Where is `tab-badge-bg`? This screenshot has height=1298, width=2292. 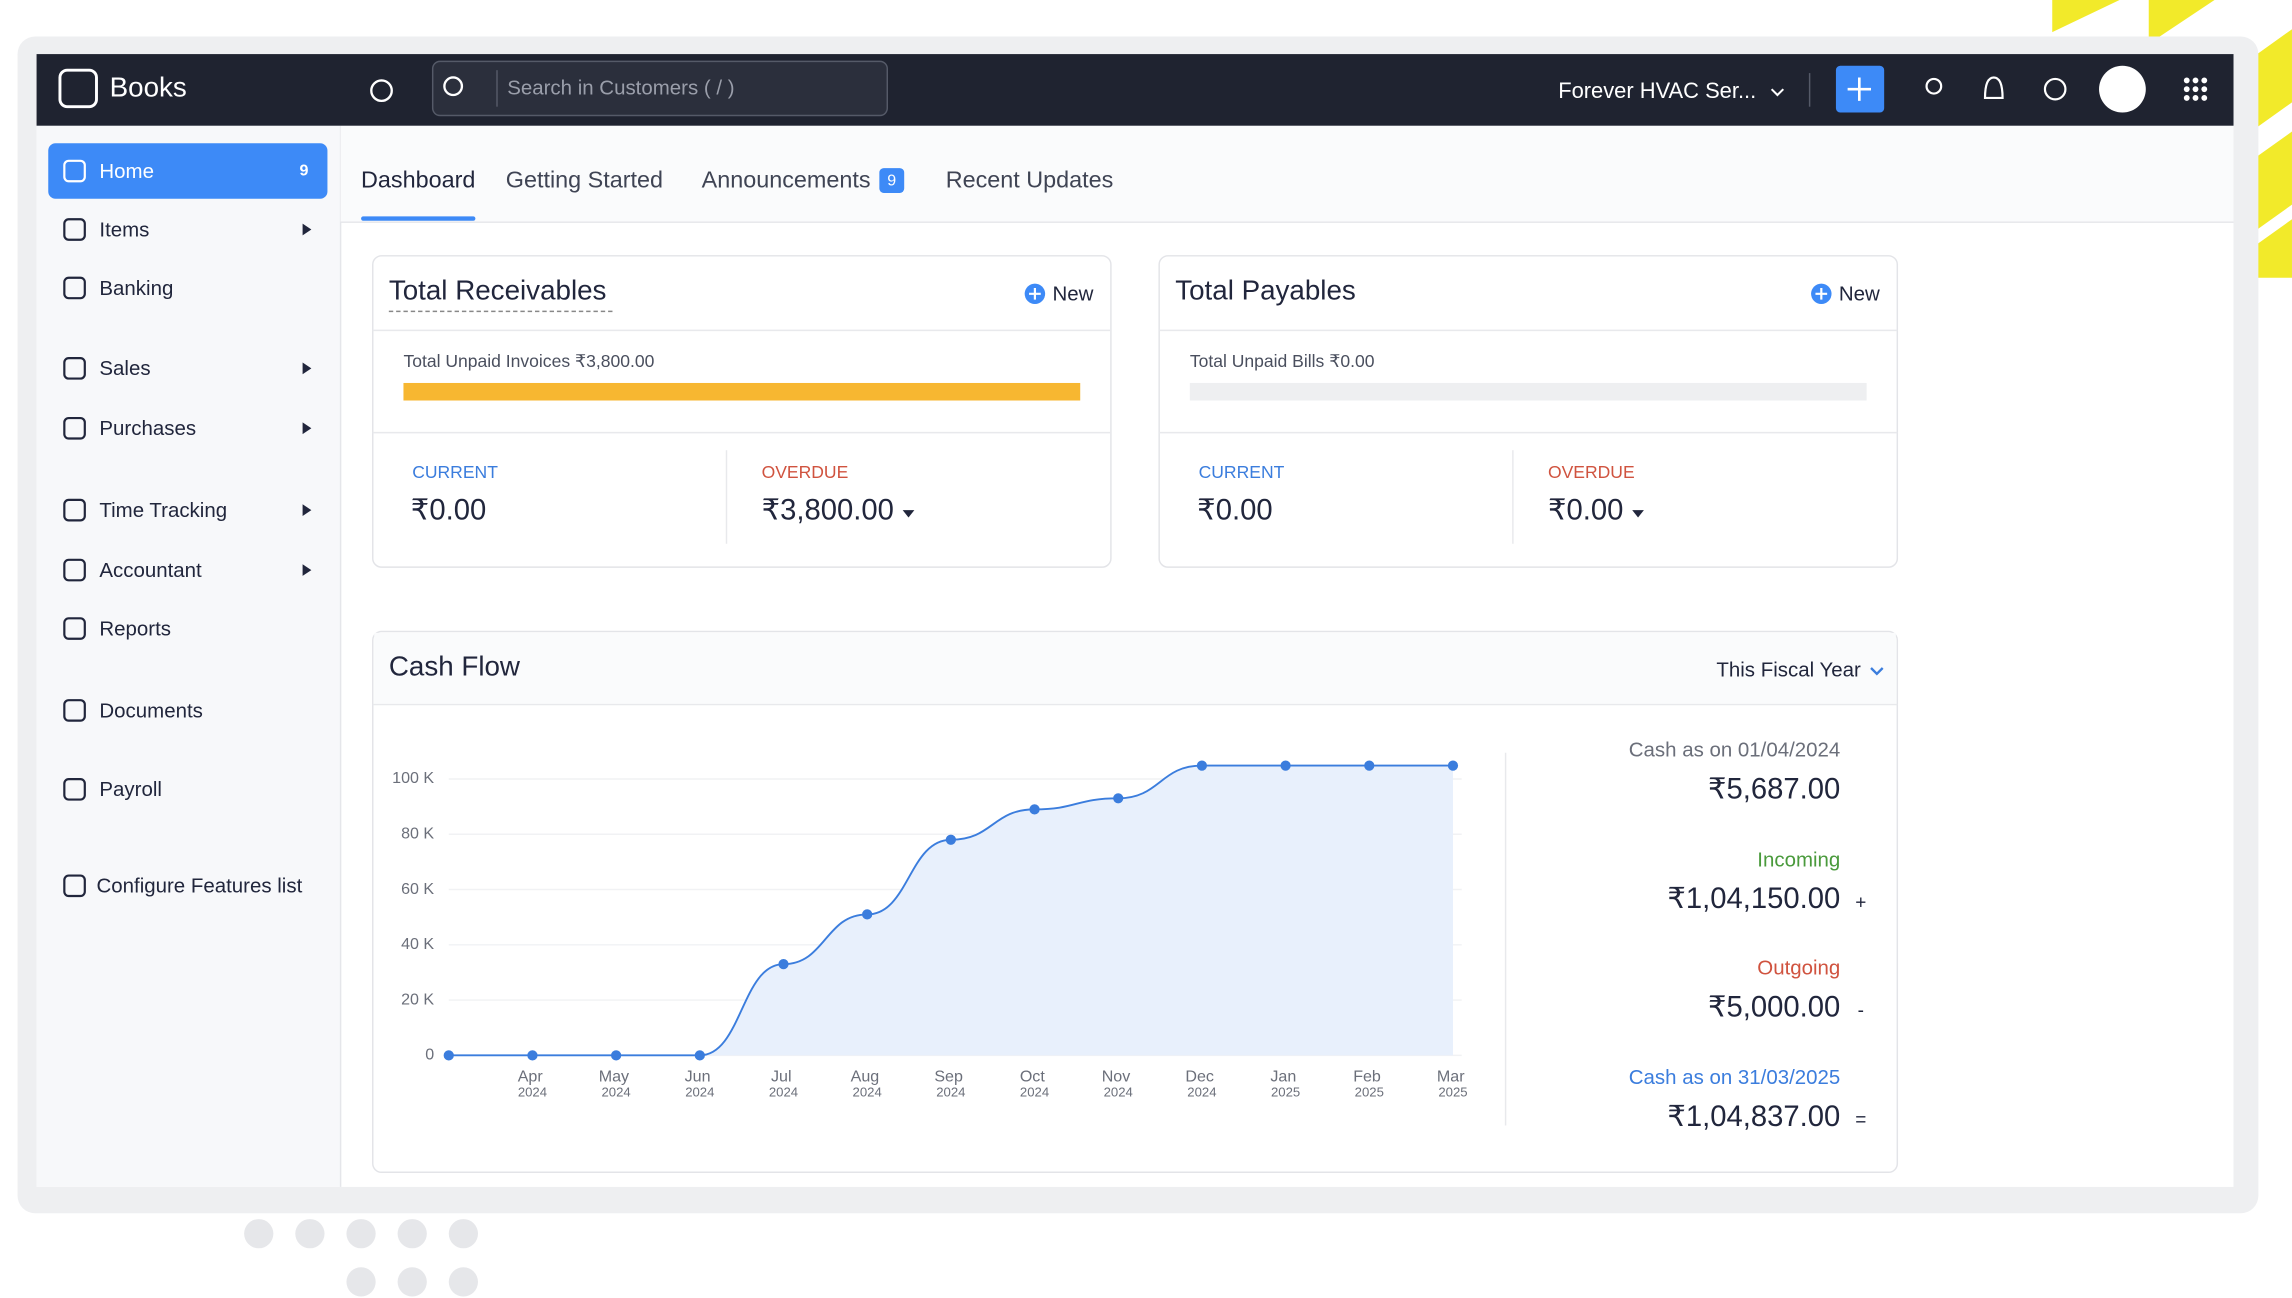
tab-badge-bg is located at coordinates (892, 180).